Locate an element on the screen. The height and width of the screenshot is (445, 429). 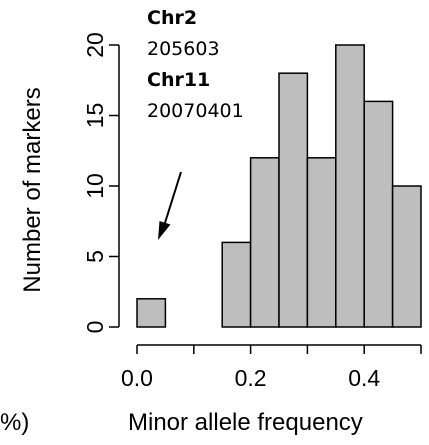
y-tick-label: 5 is located at coordinates (95, 256).